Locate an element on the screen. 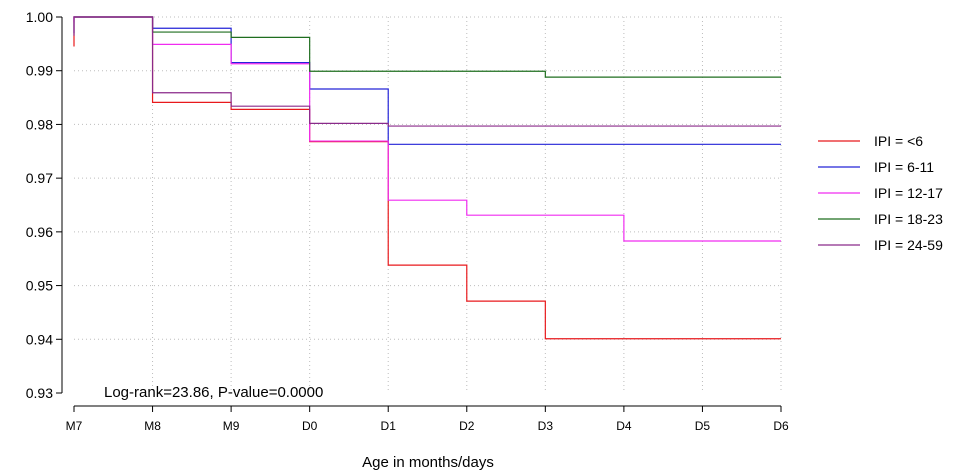 This screenshot has width=962, height=472. y-tick-label: 0.95 is located at coordinates (39, 286).